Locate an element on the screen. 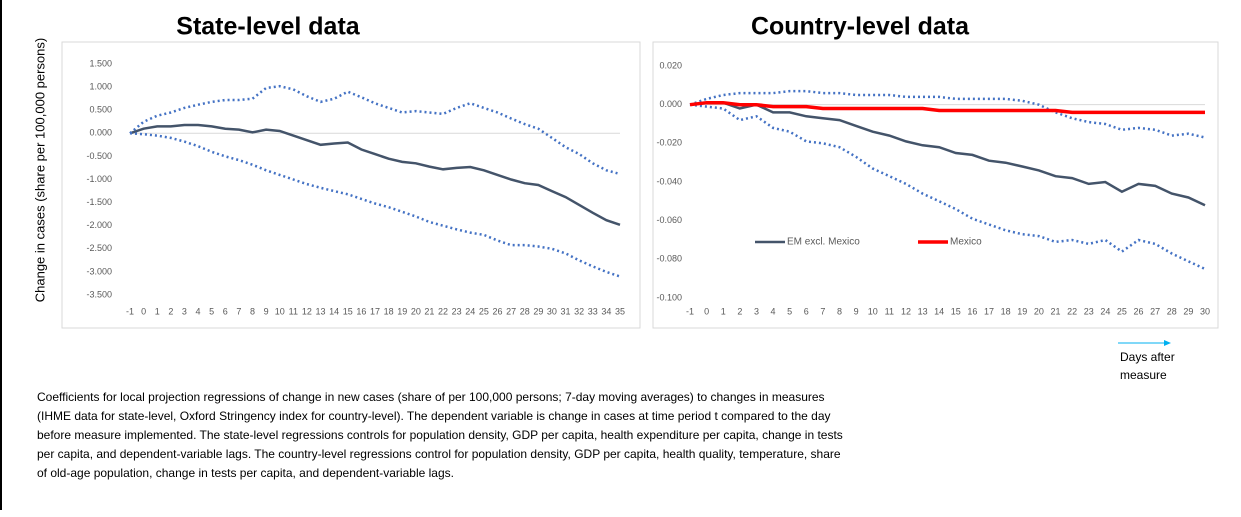  y-tick-label: -0.500 is located at coordinates (99, 156).